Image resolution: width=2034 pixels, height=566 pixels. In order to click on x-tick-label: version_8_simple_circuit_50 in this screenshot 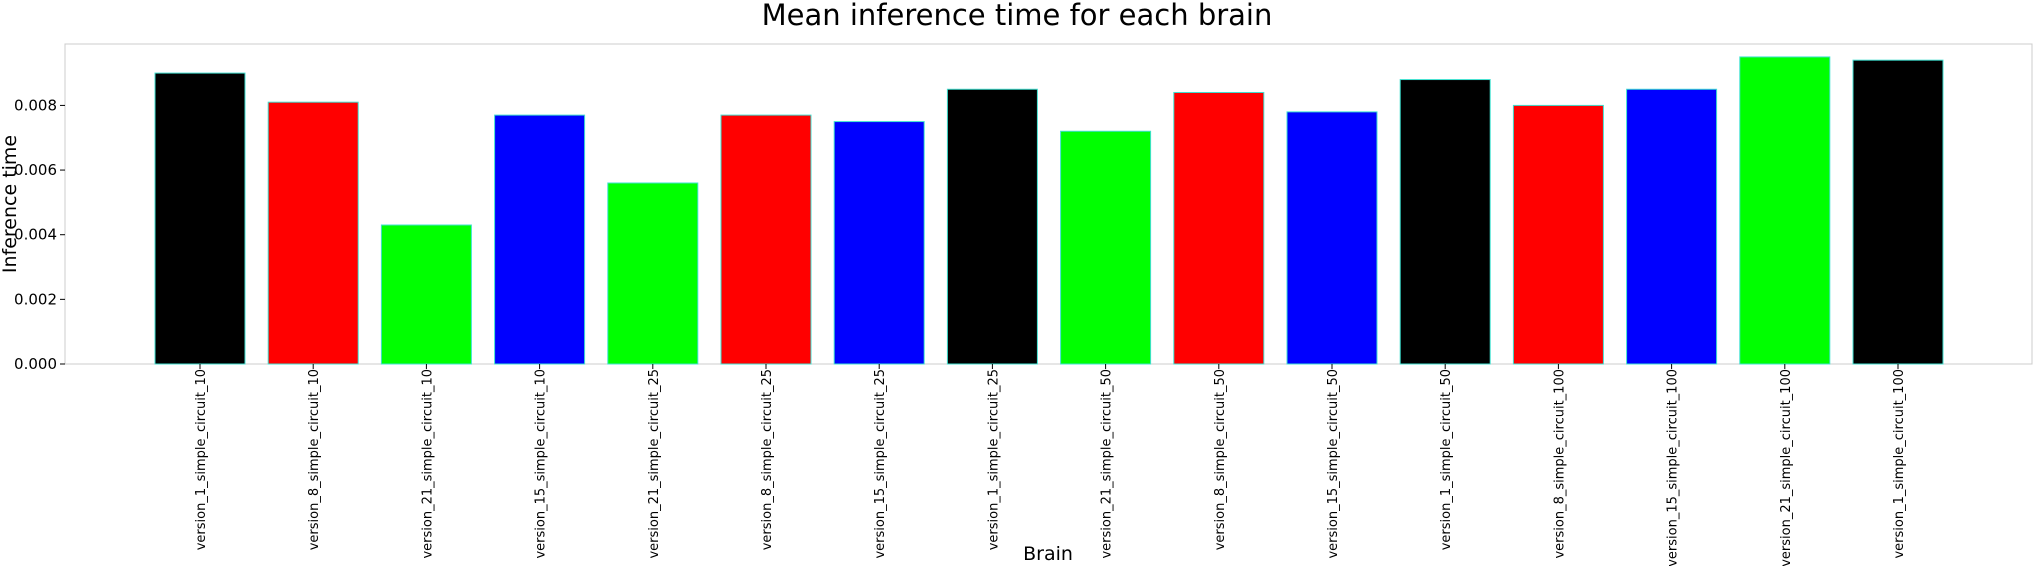, I will do `click(1220, 459)`.